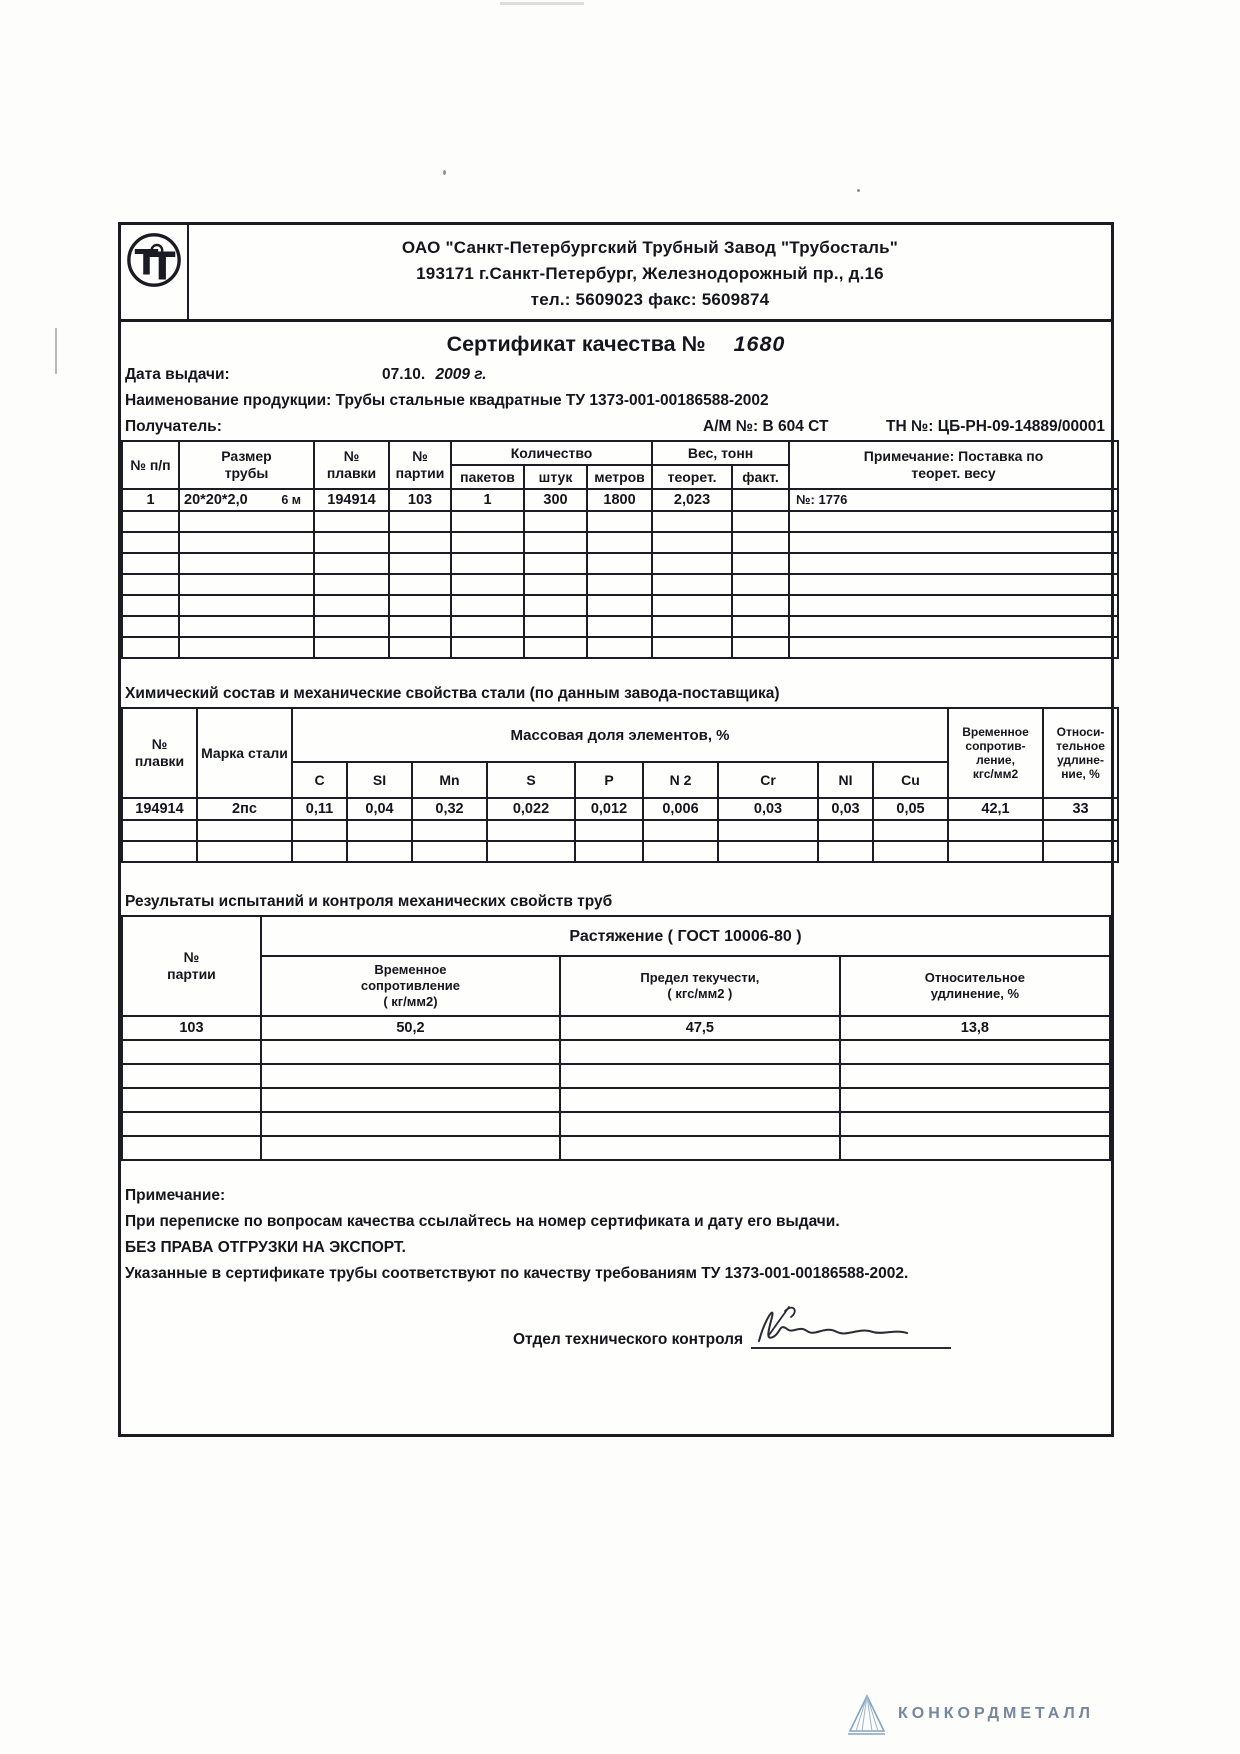 This screenshot has height=1754, width=1240. I want to click on cell-meters: 1800, so click(619, 500).